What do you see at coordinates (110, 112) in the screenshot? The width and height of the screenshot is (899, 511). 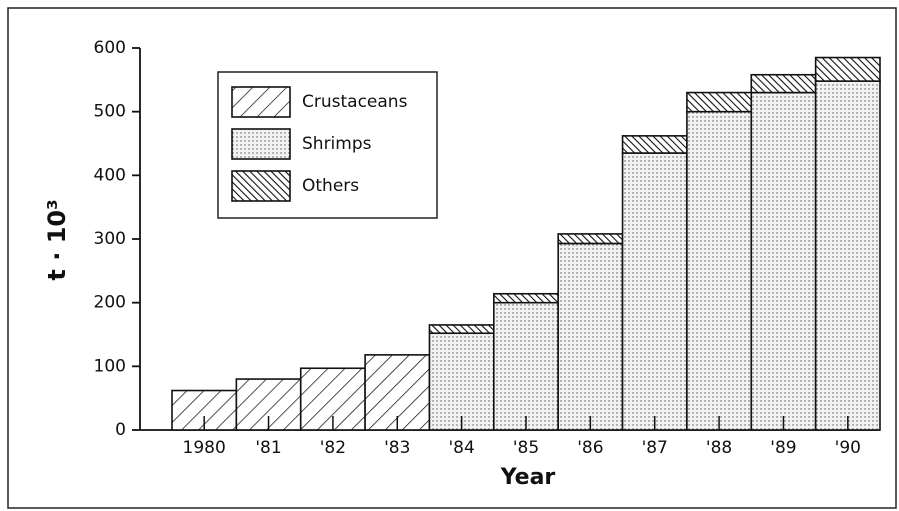 I see `y-tick-label: 500` at bounding box center [110, 112].